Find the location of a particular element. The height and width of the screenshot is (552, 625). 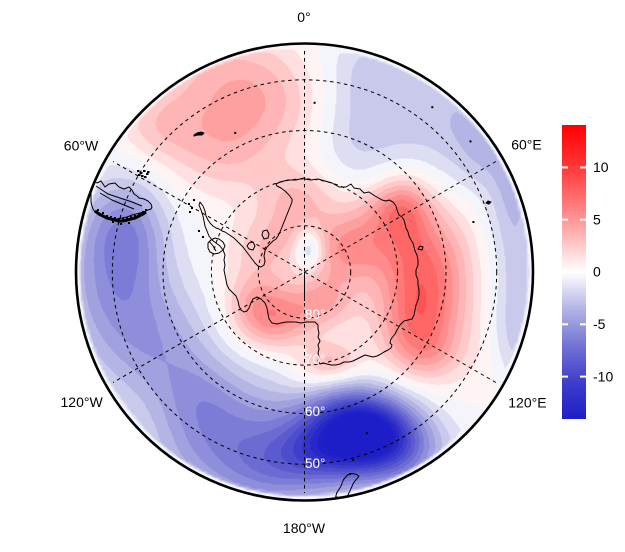

svg-text: 50° is located at coordinates (315, 463).